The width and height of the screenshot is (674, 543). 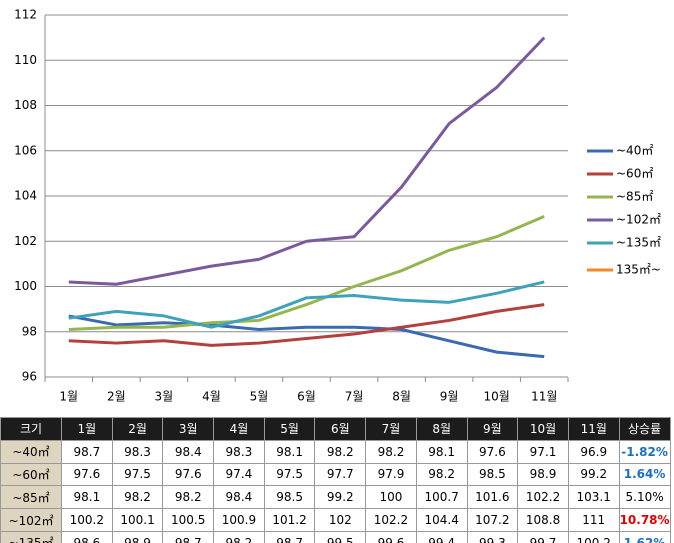 I want to click on table-row: 크기 1월 2월 3월 4월 5월 6월 7월 8월 9월 10월 11월 상승률, so click(x=335, y=429).